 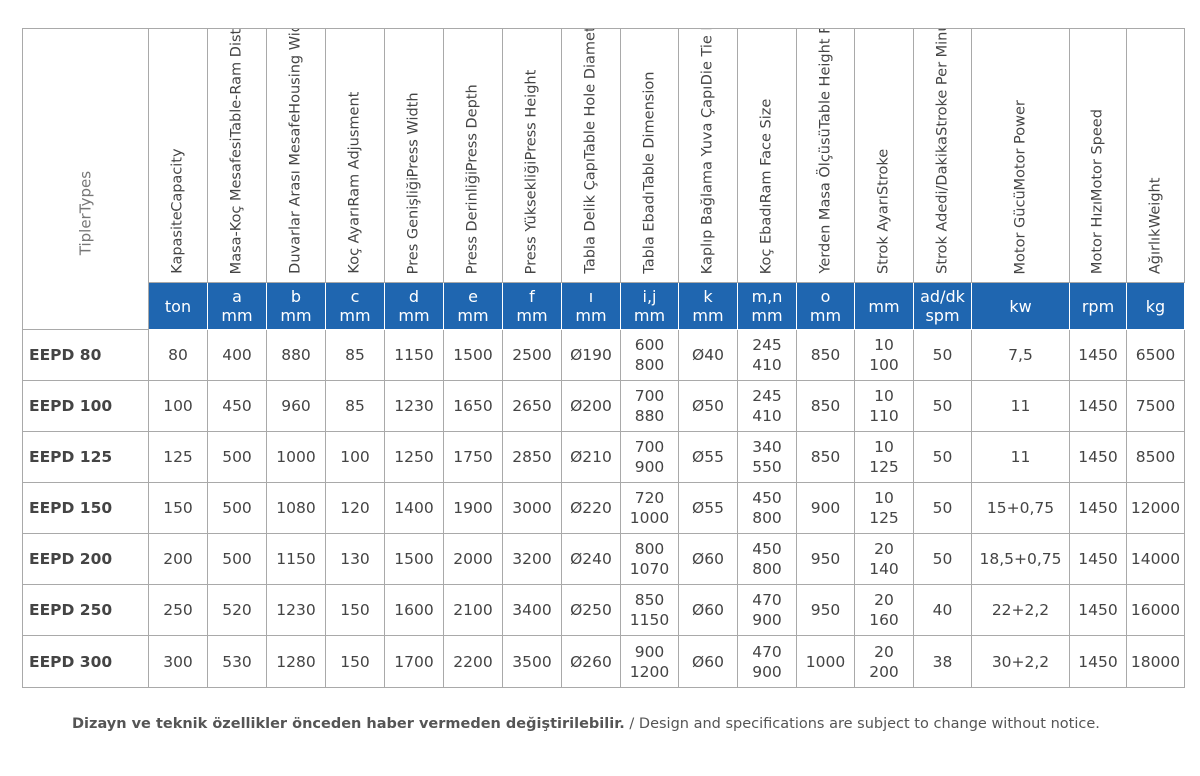 What do you see at coordinates (237, 355) in the screenshot?
I see `cell-value: 400` at bounding box center [237, 355].